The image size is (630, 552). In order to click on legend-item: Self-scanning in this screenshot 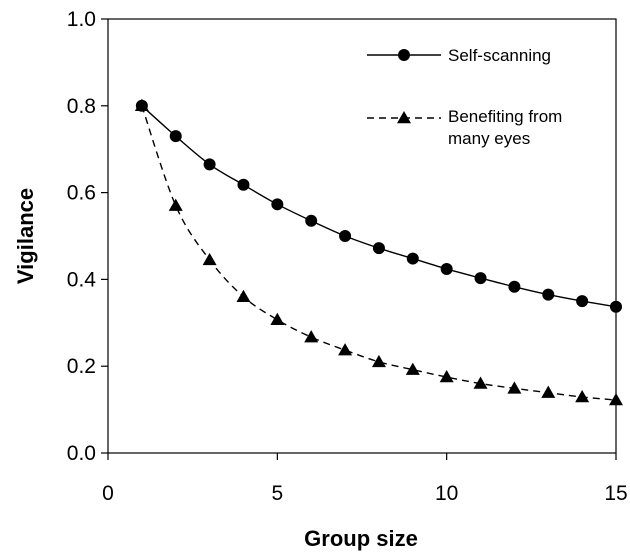, I will do `click(459, 55)`.